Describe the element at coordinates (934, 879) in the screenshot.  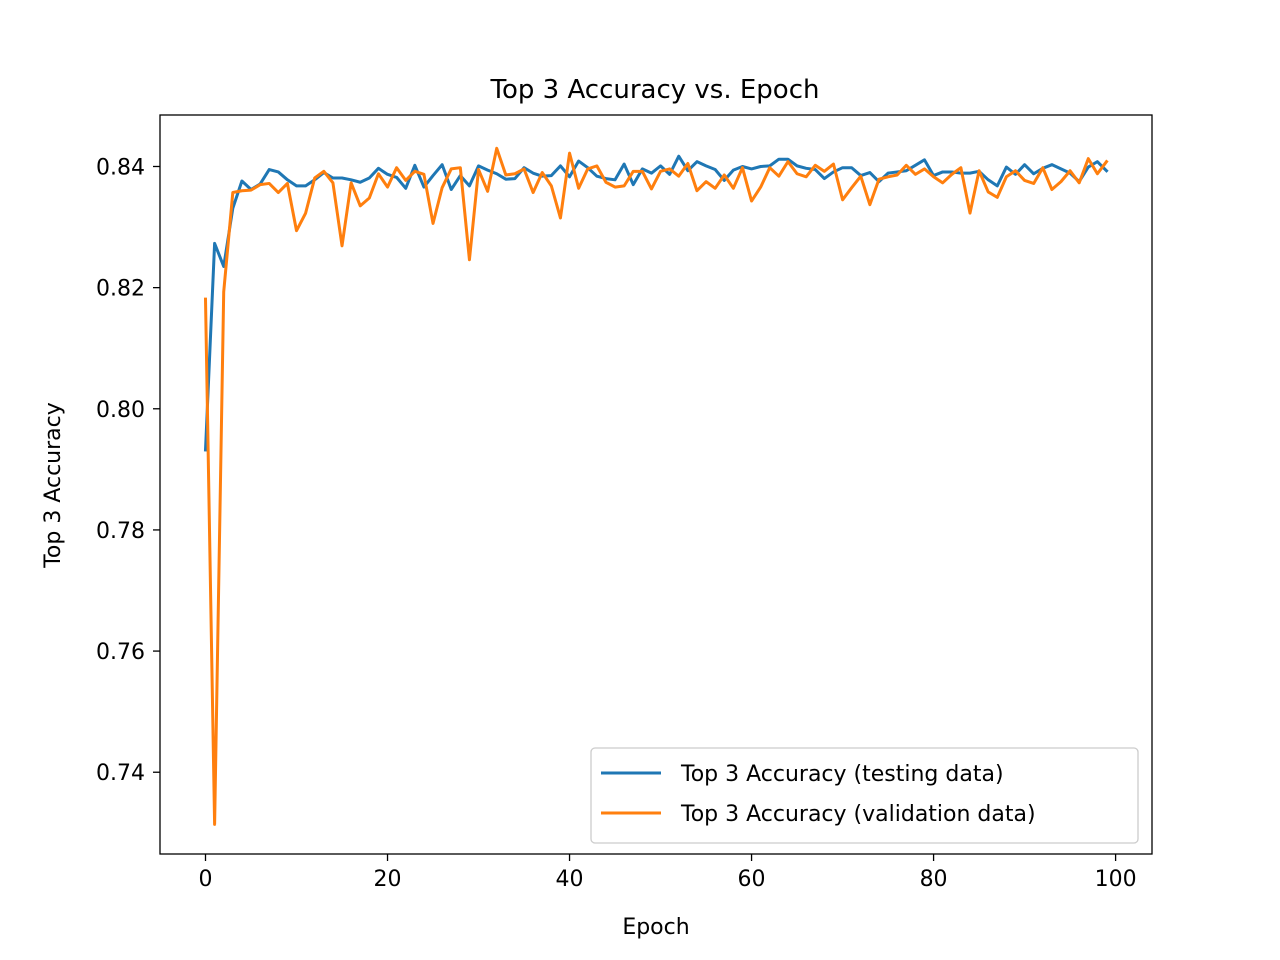
I see `x-tick-label: 80` at that location.